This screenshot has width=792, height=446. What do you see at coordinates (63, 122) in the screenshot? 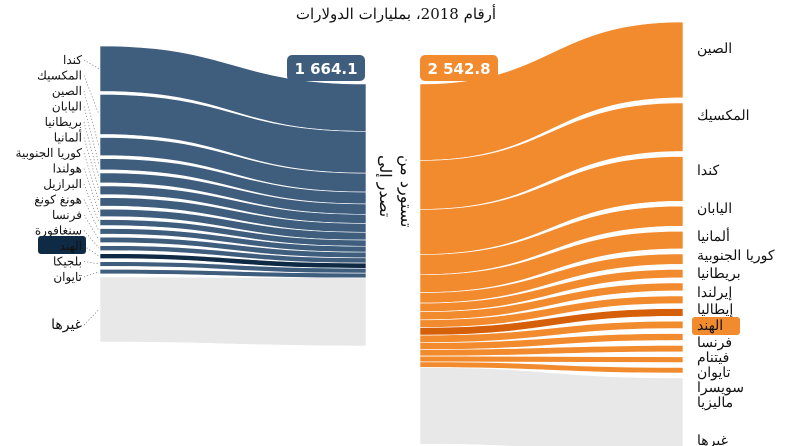
I see `label-exports-4: بريطانيا` at bounding box center [63, 122].